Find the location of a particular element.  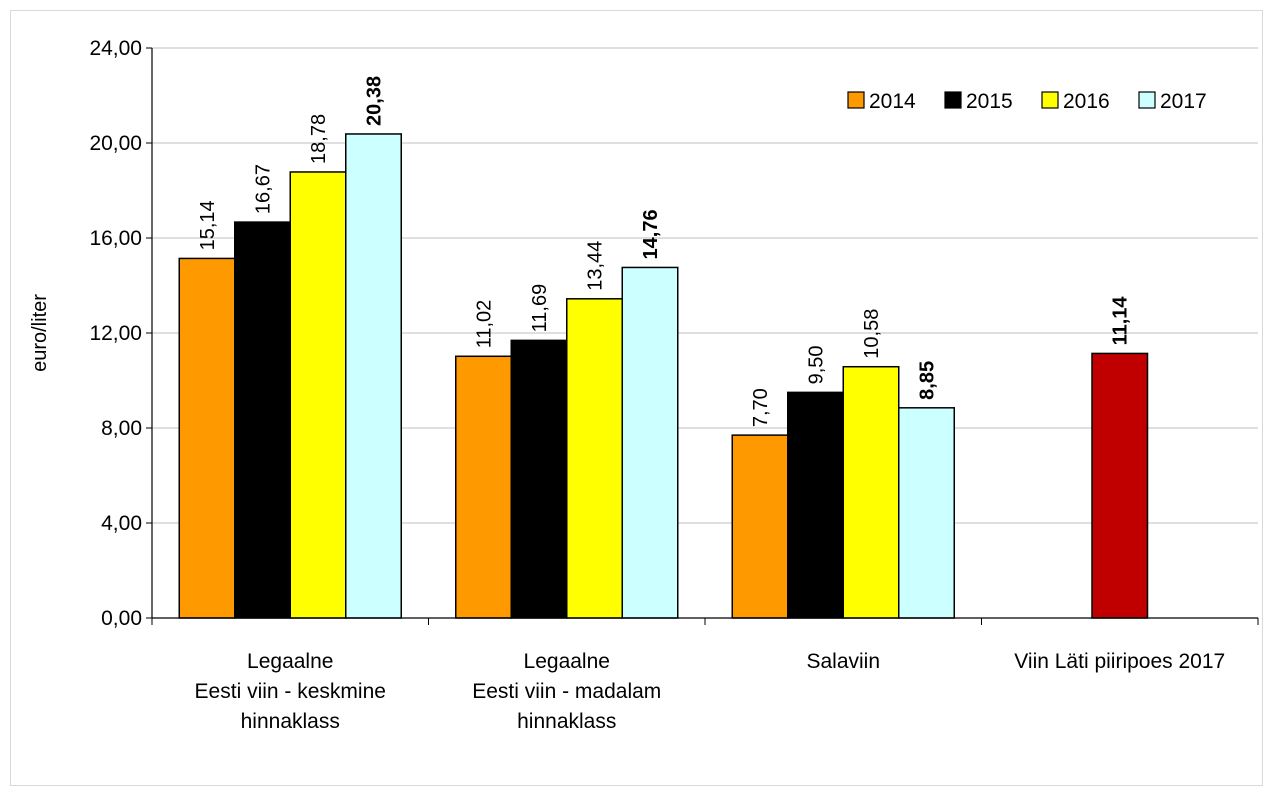

y-tick-label: 8,00 is located at coordinates (121, 428).